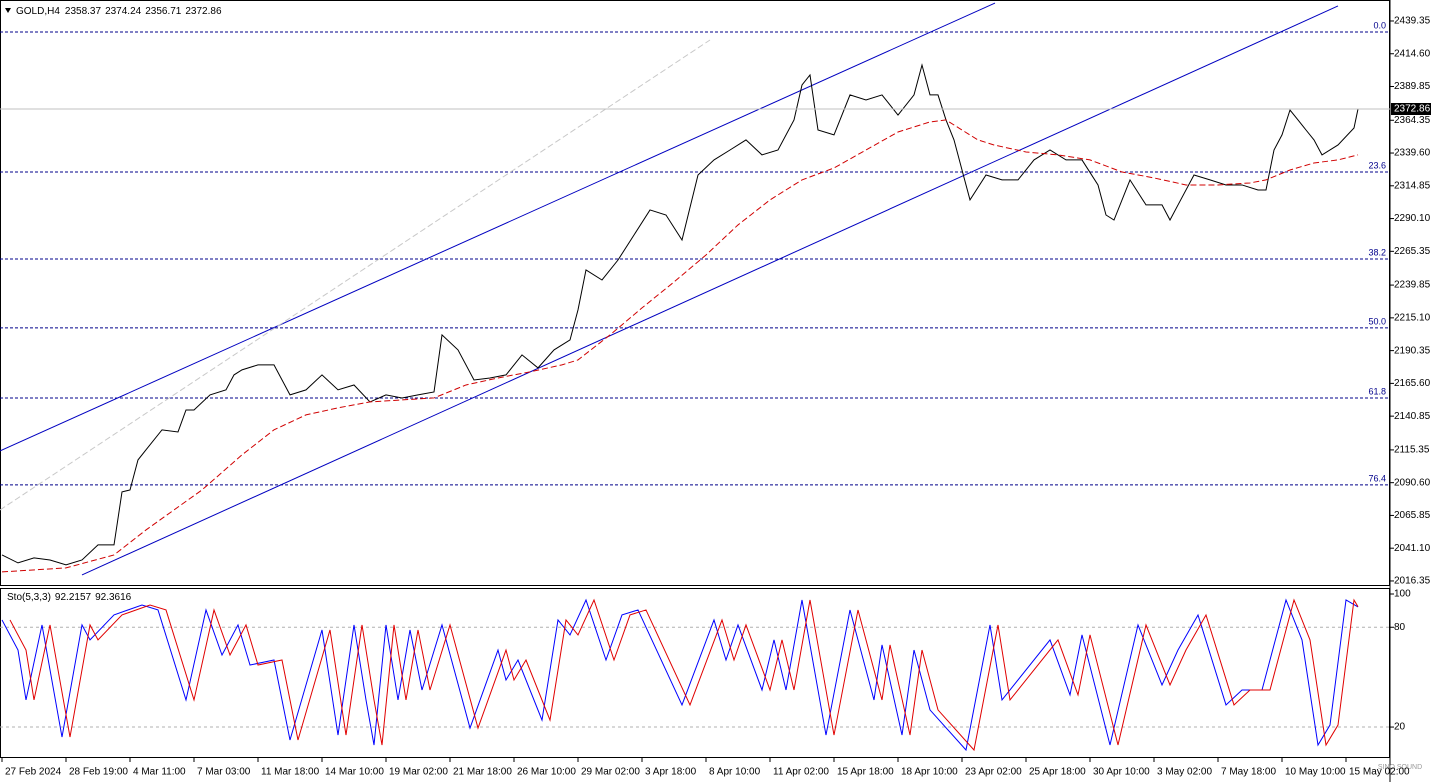 The width and height of the screenshot is (1431, 782). What do you see at coordinates (1412, 350) in the screenshot?
I see `y-tick-label: 2190.35` at bounding box center [1412, 350].